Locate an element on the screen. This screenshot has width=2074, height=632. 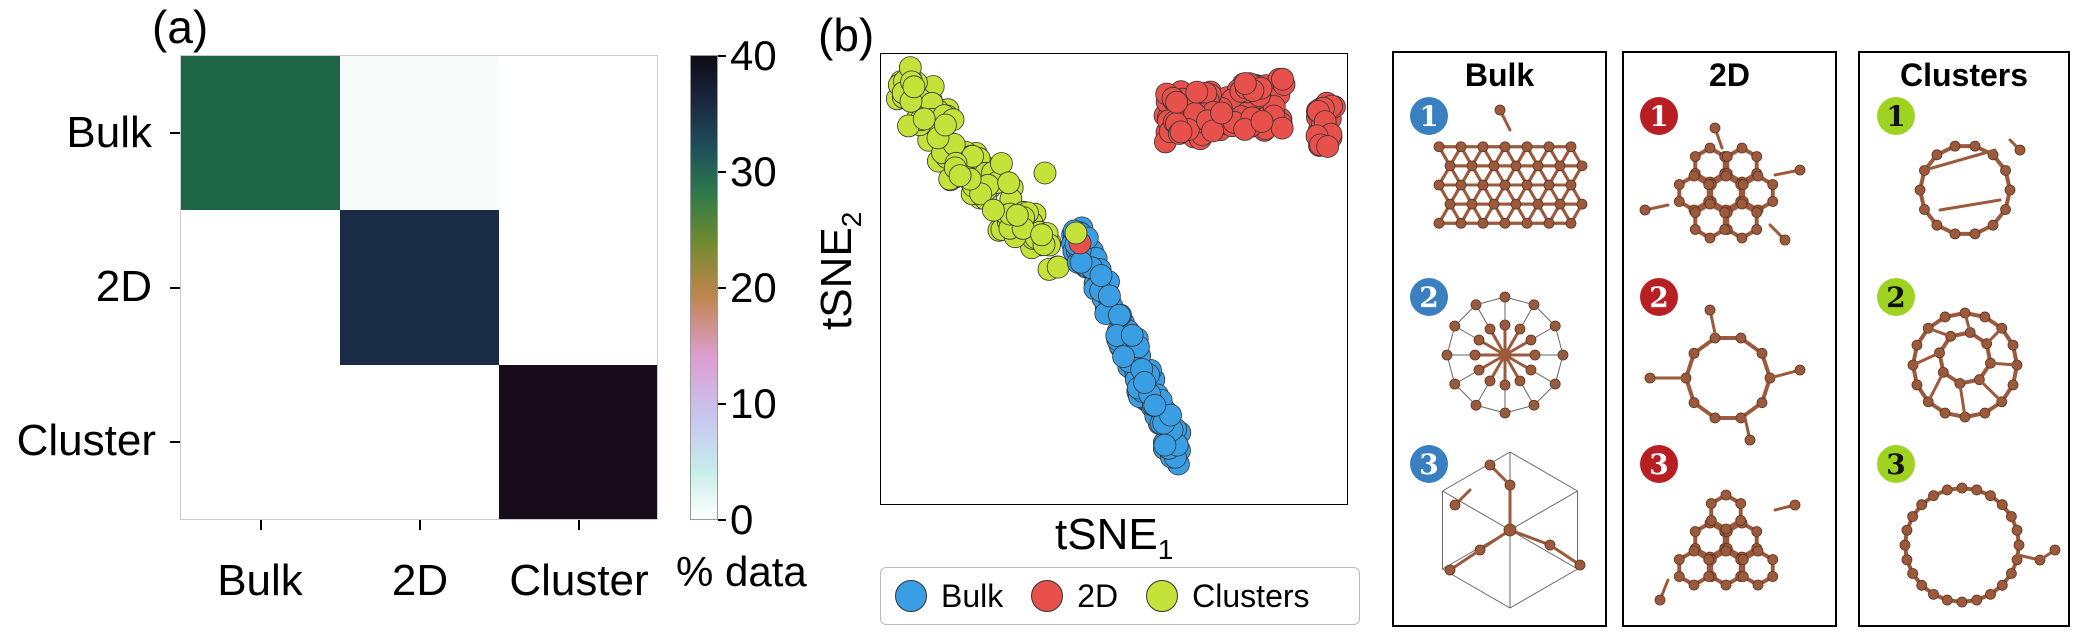
legend-item-clusters: Clusters is located at coordinates (1228, 596).